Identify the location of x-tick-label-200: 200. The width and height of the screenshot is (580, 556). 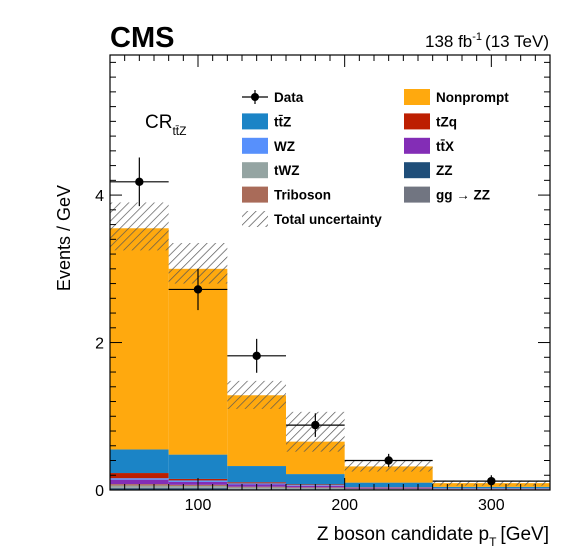
(344, 505).